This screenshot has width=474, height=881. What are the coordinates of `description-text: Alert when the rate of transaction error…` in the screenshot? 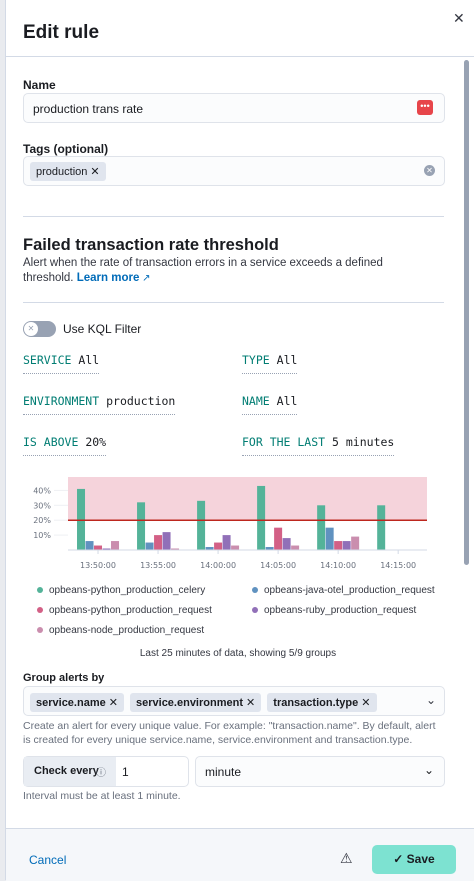 It's located at (203, 270).